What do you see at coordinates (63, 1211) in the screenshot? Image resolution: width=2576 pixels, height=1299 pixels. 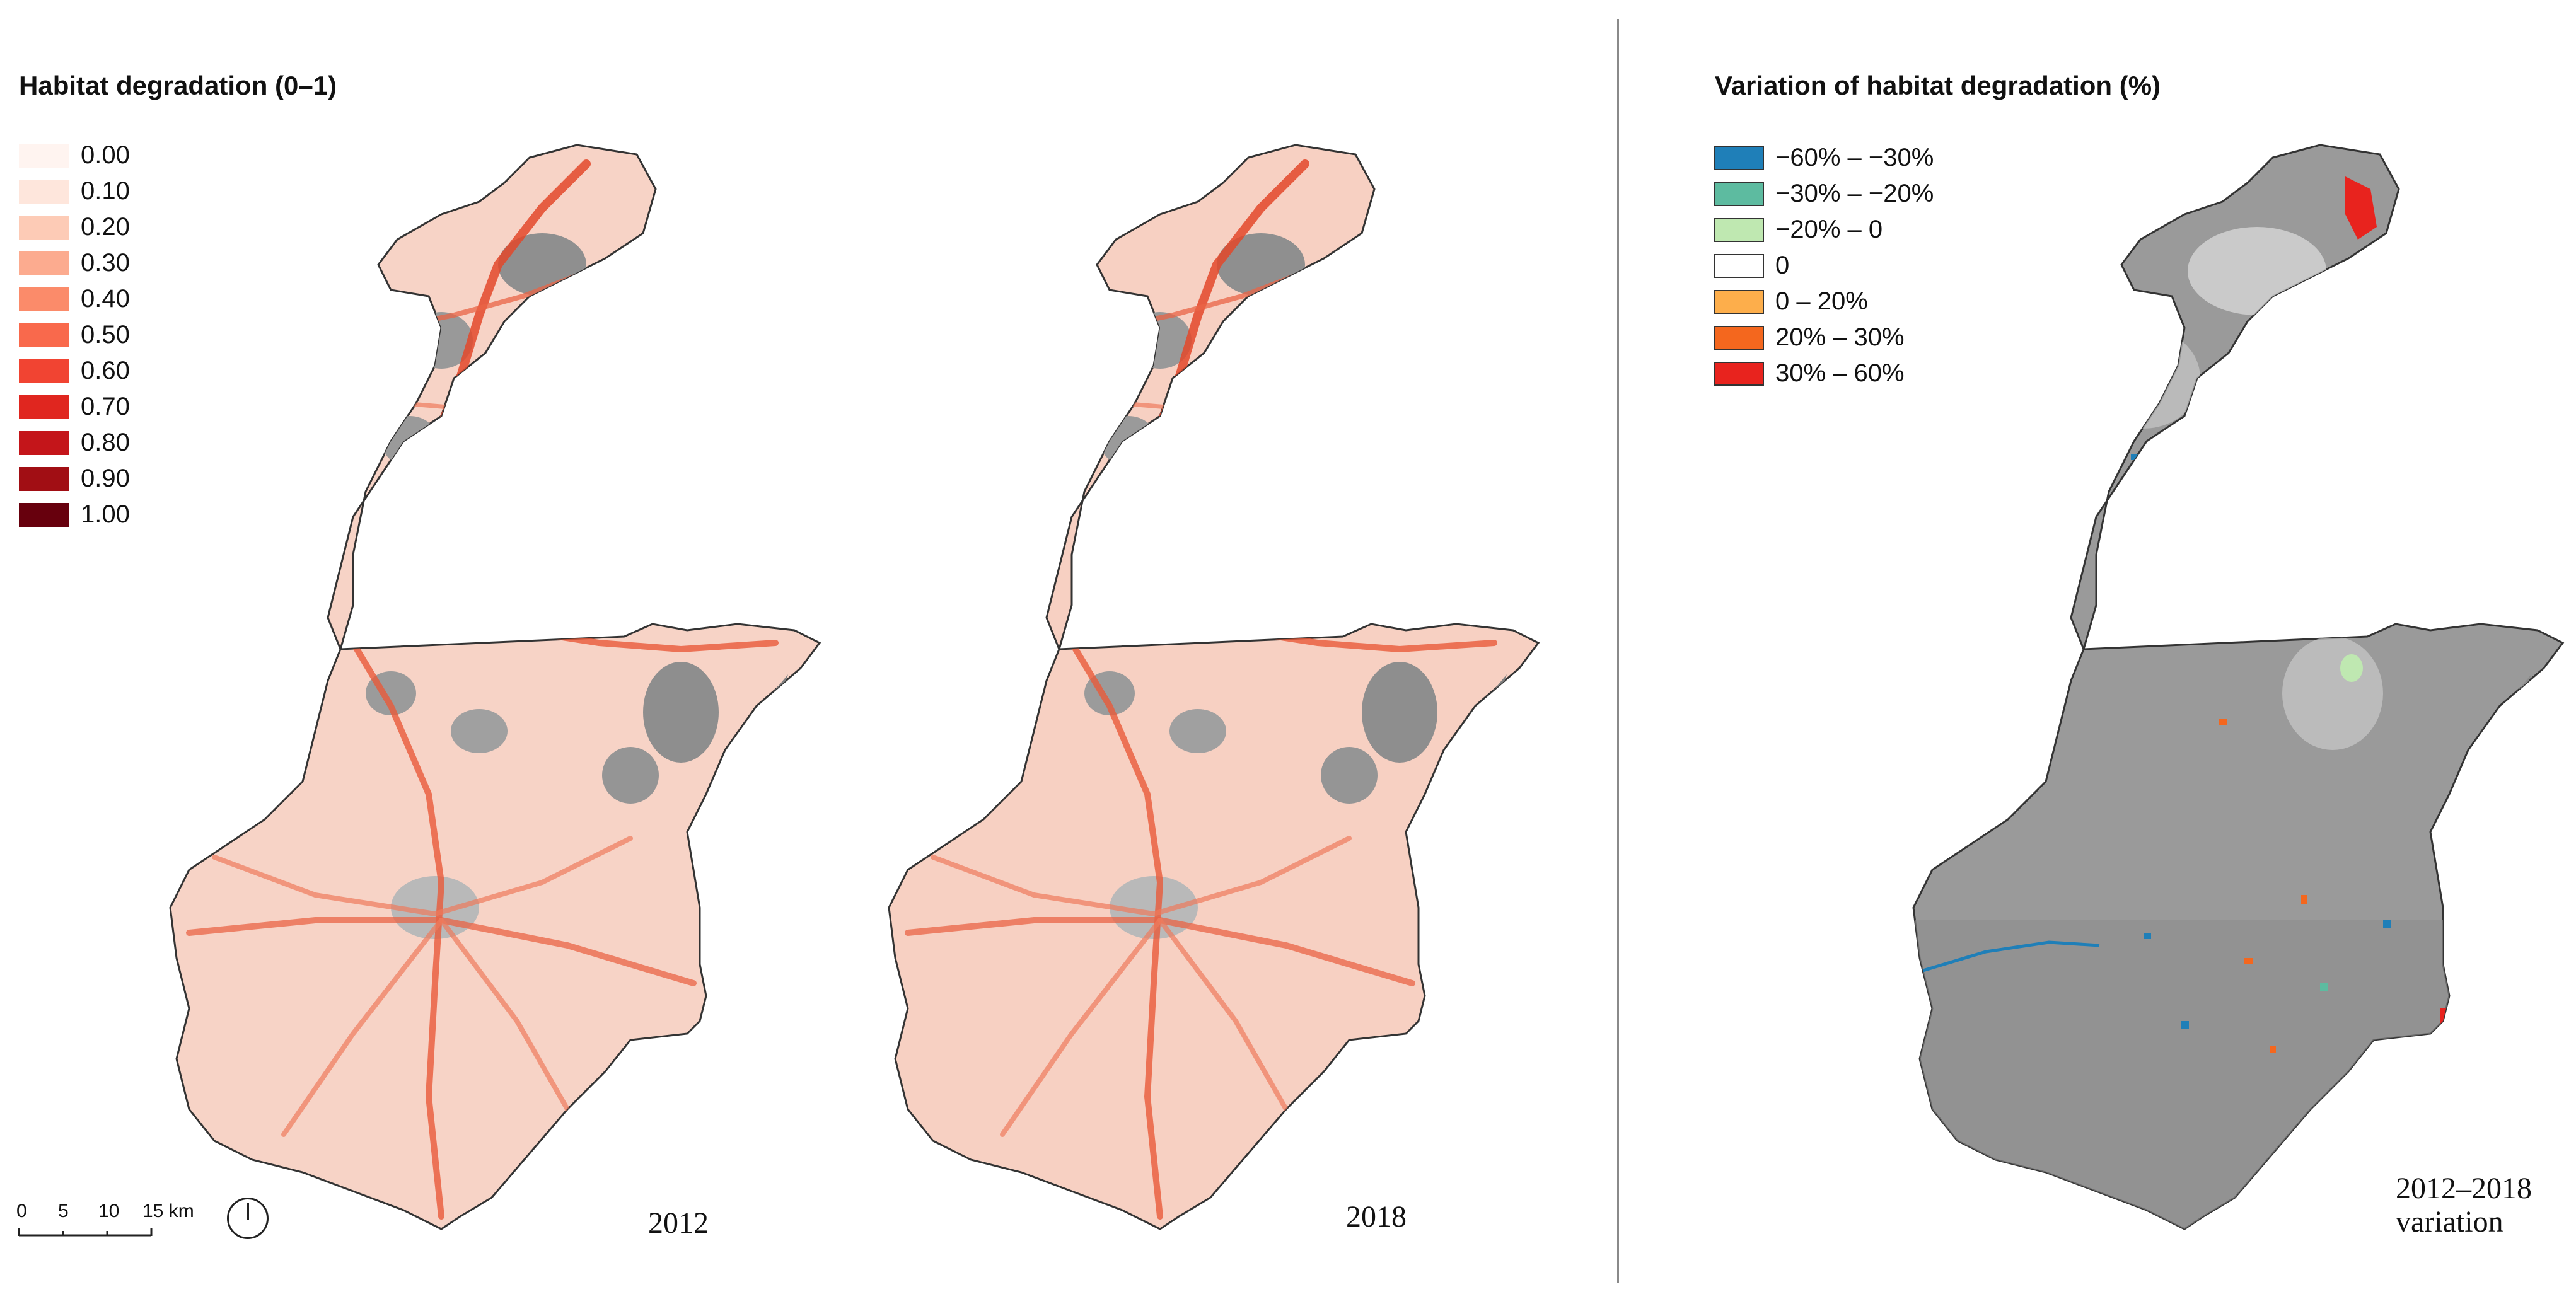 I see `scale-tick-5: 5` at bounding box center [63, 1211].